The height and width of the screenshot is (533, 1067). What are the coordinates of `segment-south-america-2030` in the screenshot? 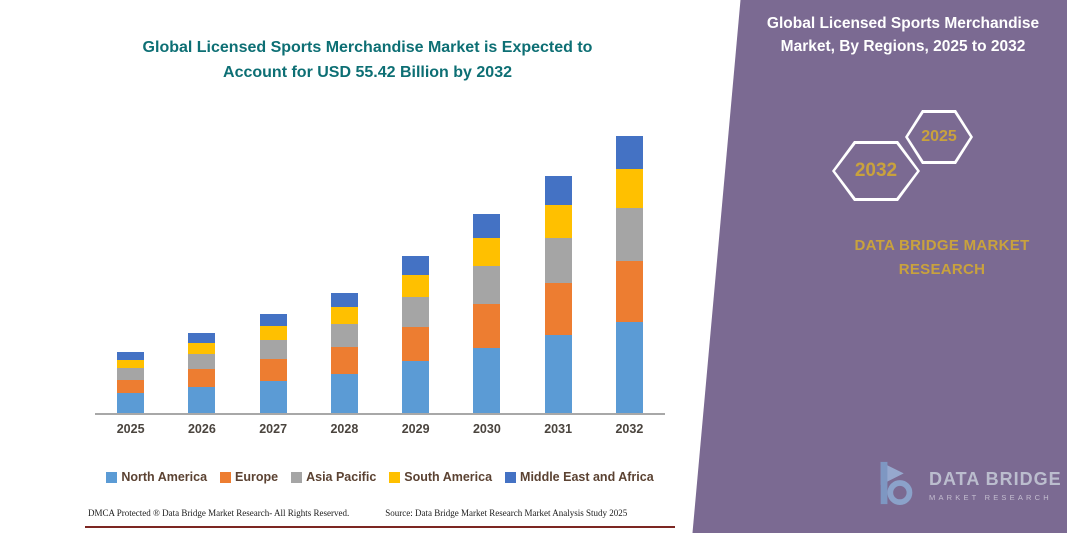 It's located at (487, 251).